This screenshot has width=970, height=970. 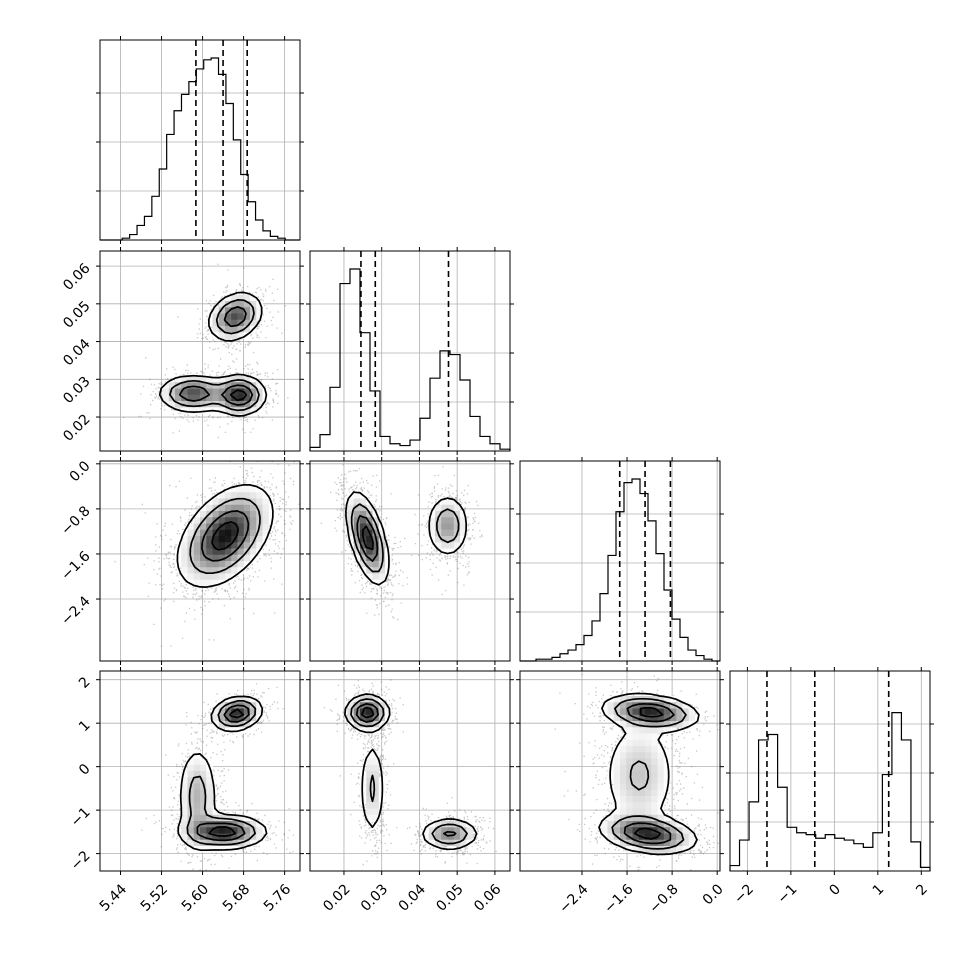 I want to click on histogram-step-line, so click(x=620, y=570).